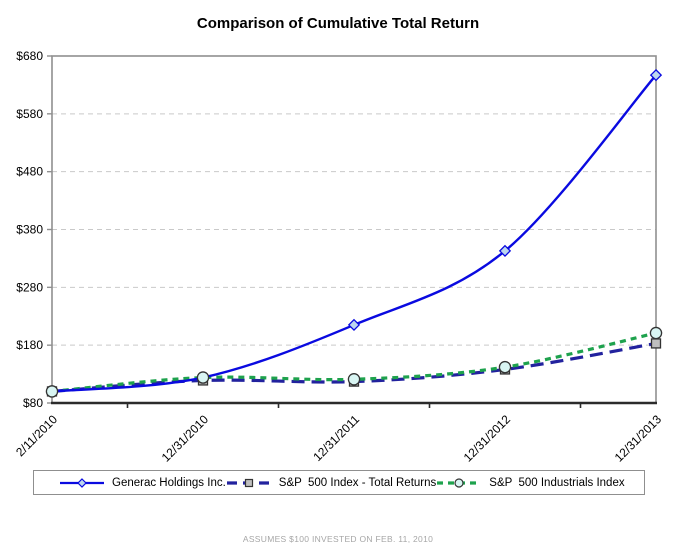 The height and width of the screenshot is (554, 676). I want to click on y-tick-label: $180, so click(29, 345).